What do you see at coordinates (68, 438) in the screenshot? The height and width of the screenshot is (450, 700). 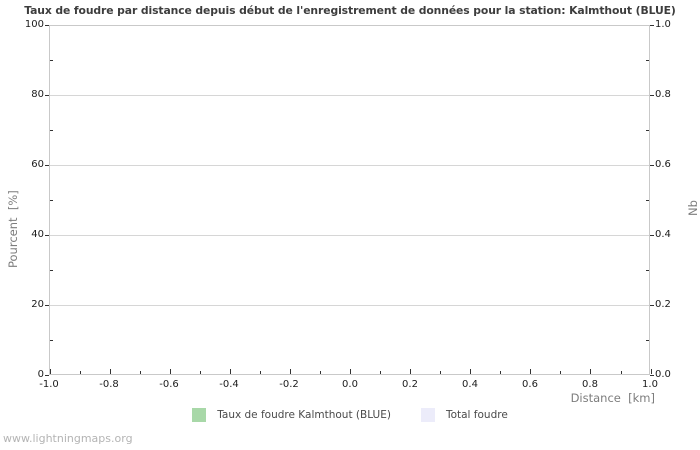 I see `site-credit: www.lightningmaps.org` at bounding box center [68, 438].